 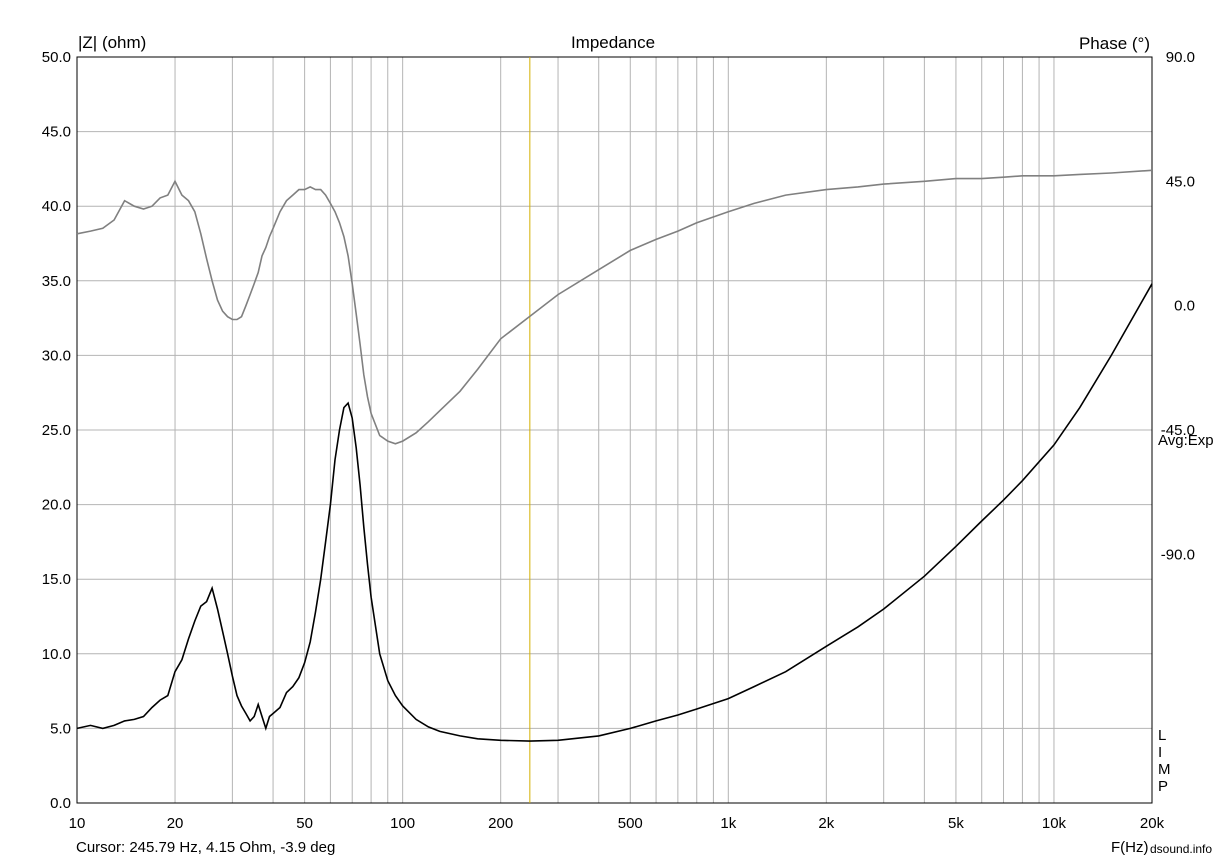 What do you see at coordinates (1054, 823) in the screenshot?
I see `x-tick-label: 10k` at bounding box center [1054, 823].